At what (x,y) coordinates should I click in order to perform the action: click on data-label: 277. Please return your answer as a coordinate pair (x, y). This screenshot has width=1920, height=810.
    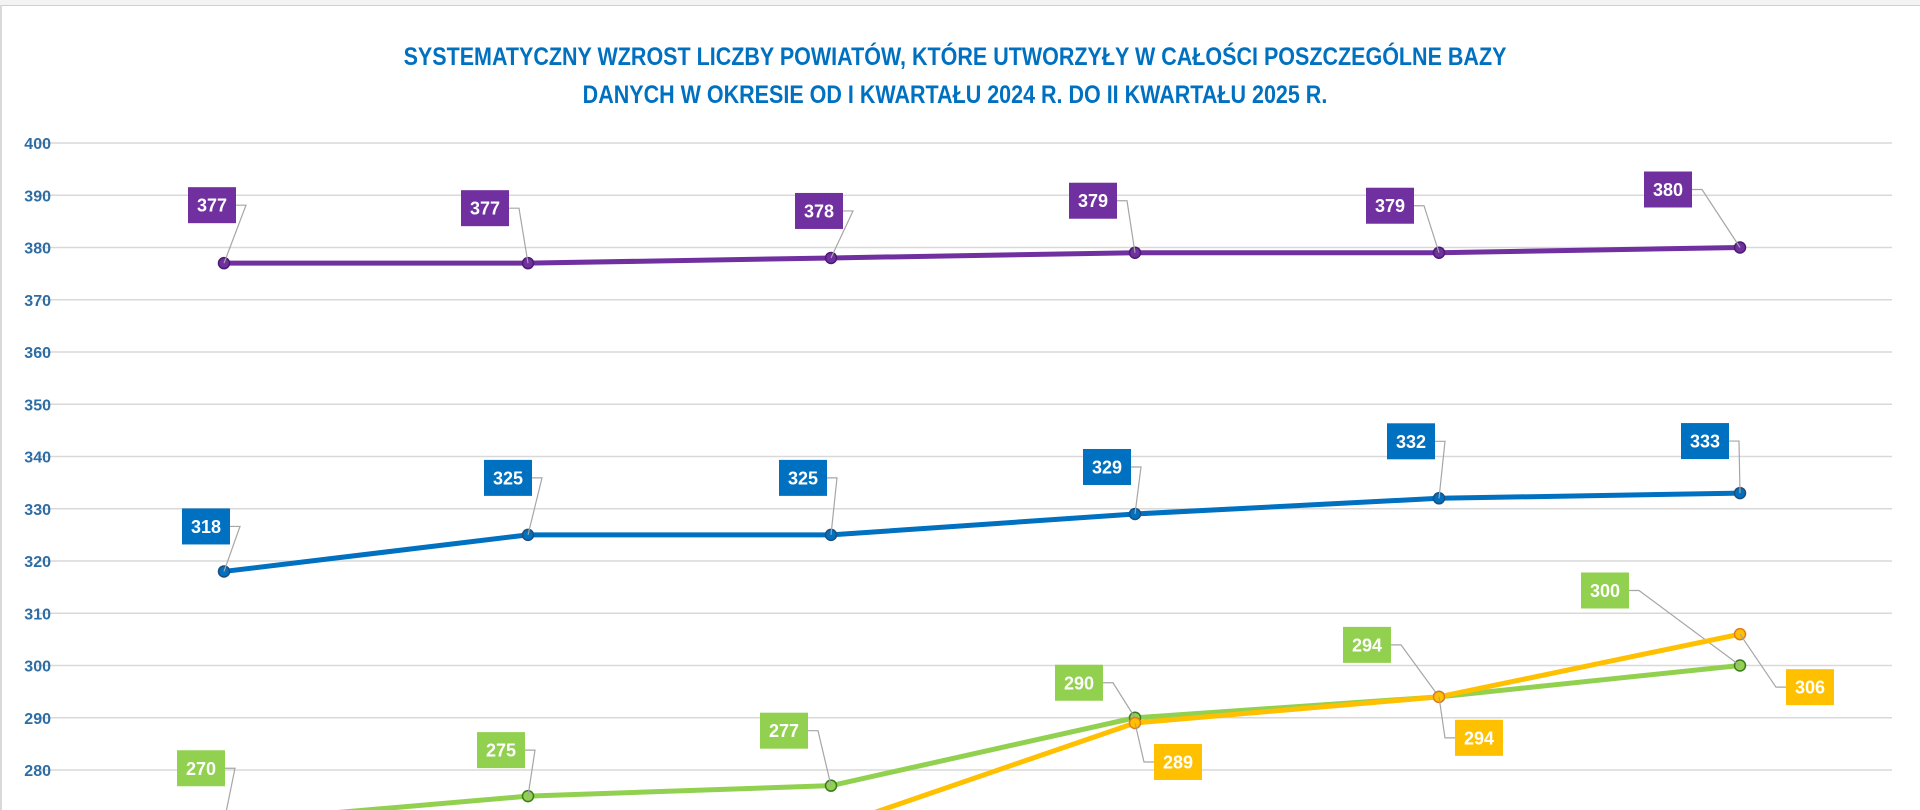
    Looking at the image, I should click on (784, 731).